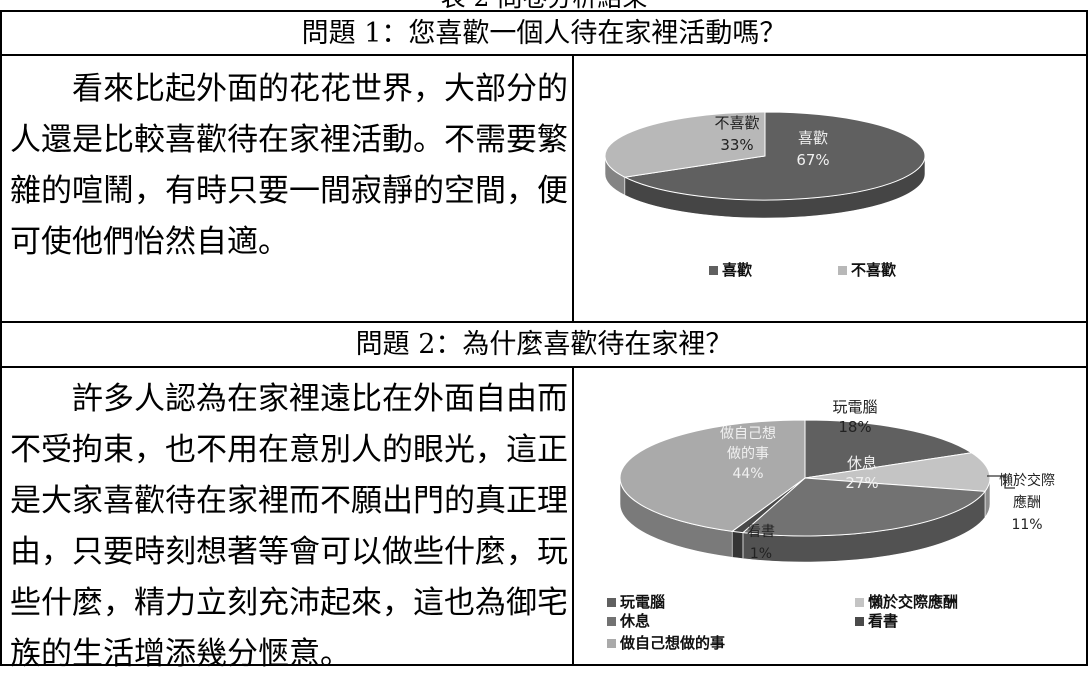 The image size is (1088, 680). What do you see at coordinates (854, 407) in the screenshot?
I see `q2-label-computer-line-1: 玩電腦` at bounding box center [854, 407].